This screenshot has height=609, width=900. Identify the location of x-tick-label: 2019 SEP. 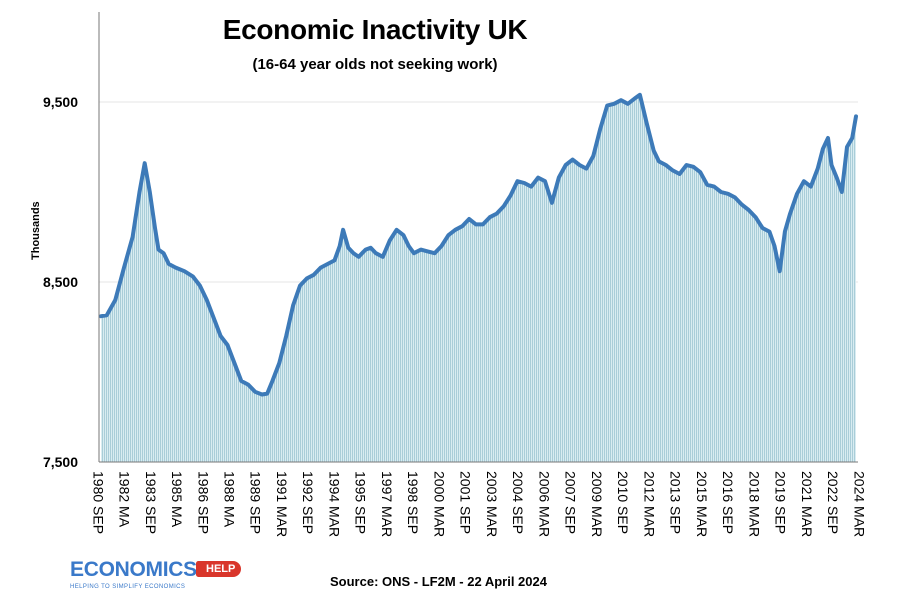
(781, 502).